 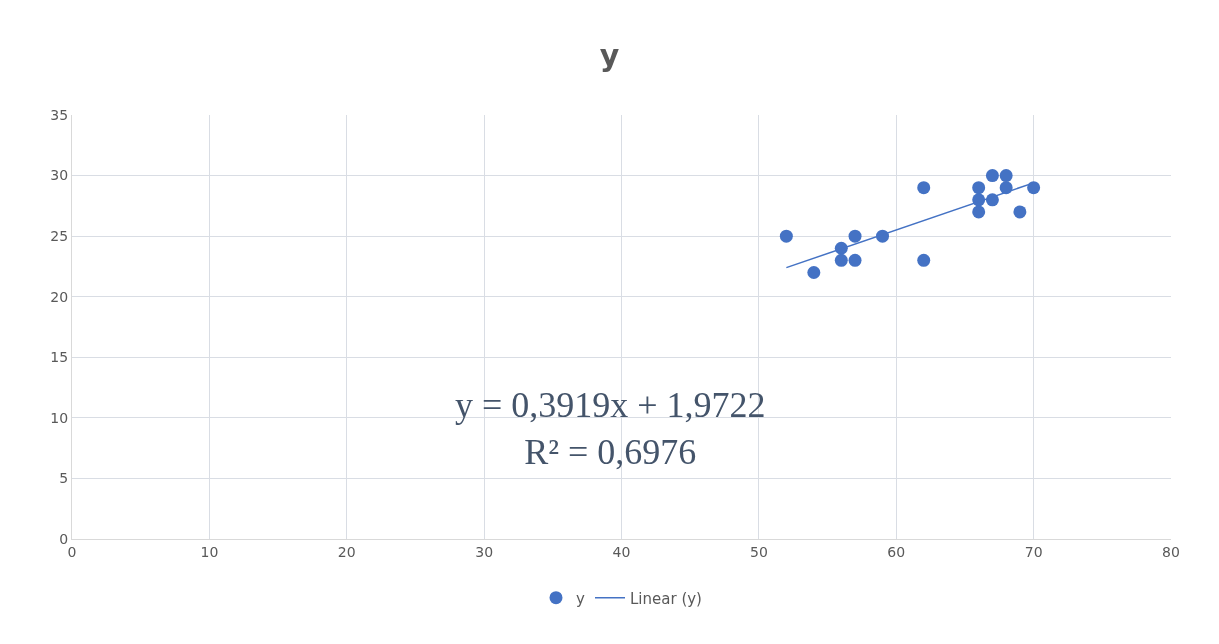 I want to click on x-tick-label: 30, so click(x=484, y=551).